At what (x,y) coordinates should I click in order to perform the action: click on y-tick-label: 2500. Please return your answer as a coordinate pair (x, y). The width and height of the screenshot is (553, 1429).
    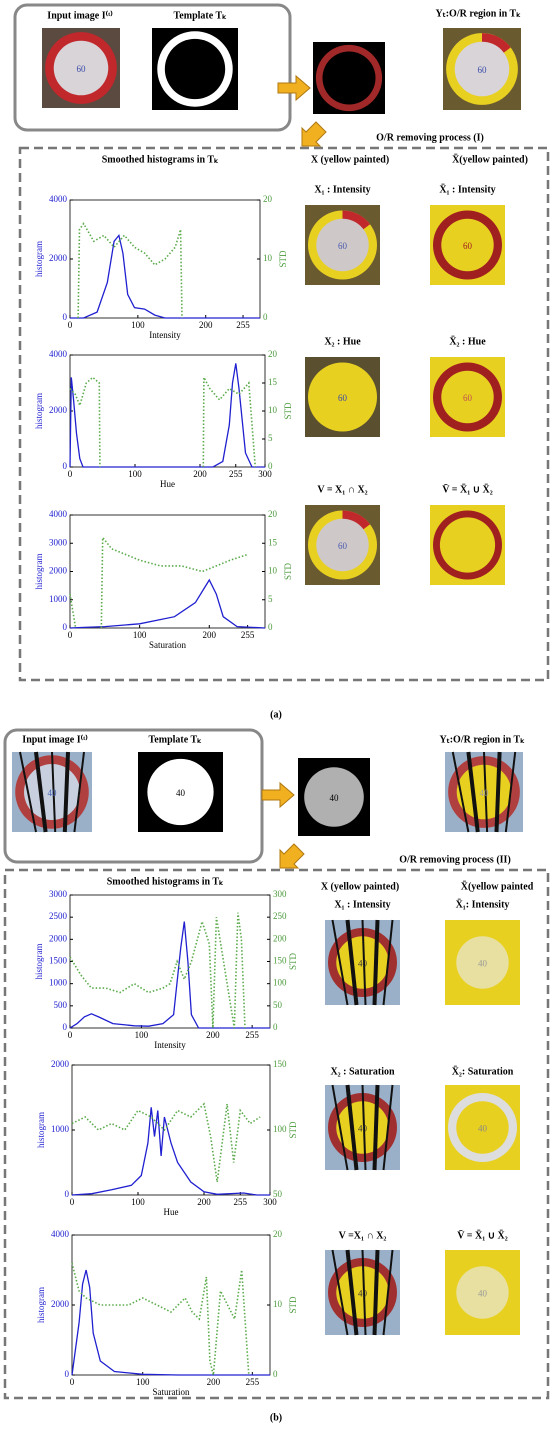
    Looking at the image, I should click on (58, 916).